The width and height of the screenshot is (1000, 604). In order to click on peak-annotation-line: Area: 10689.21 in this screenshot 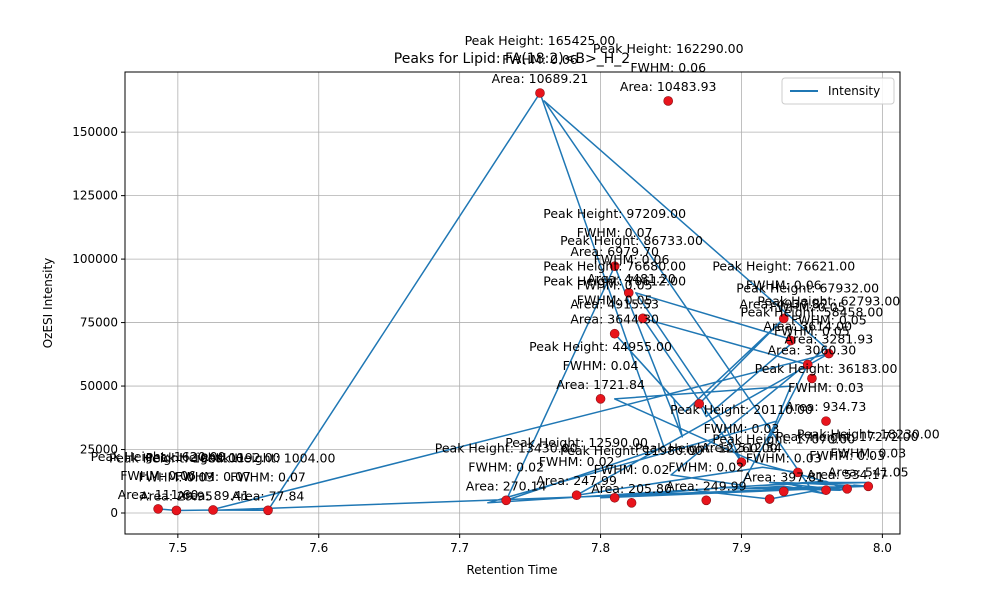, I will do `click(540, 78)`.